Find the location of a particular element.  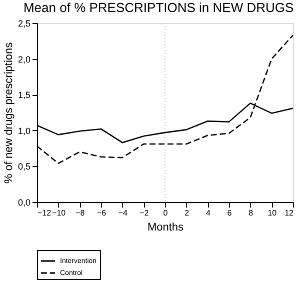

x-tick-label: −8 is located at coordinates (81, 213).